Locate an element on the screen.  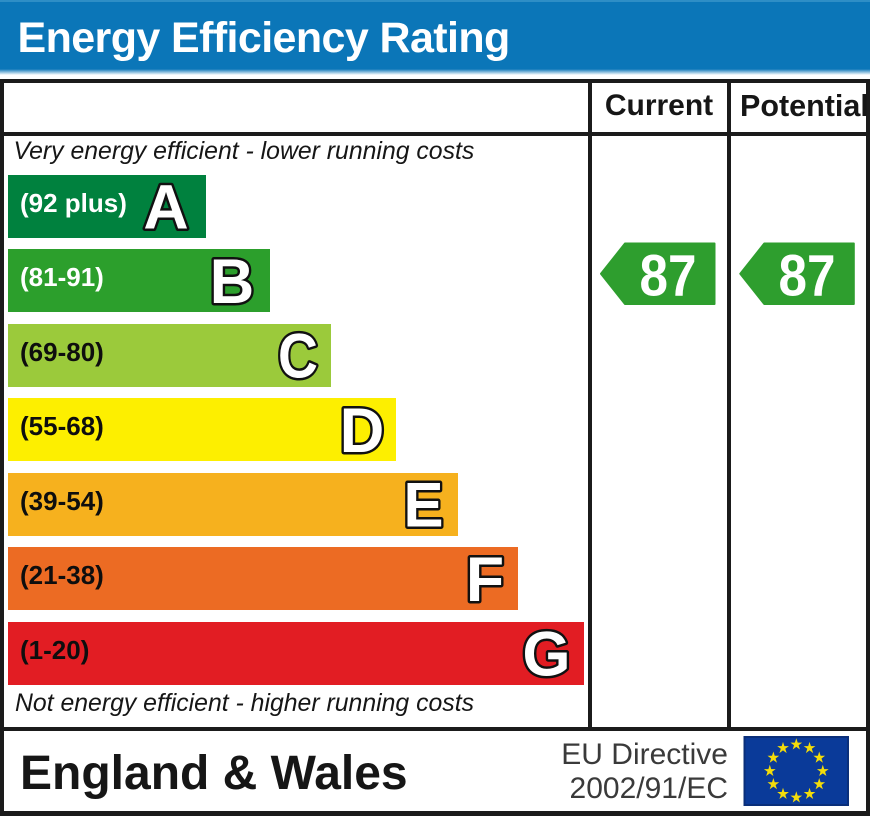
svg-text: G is located at coordinates (547, 654).